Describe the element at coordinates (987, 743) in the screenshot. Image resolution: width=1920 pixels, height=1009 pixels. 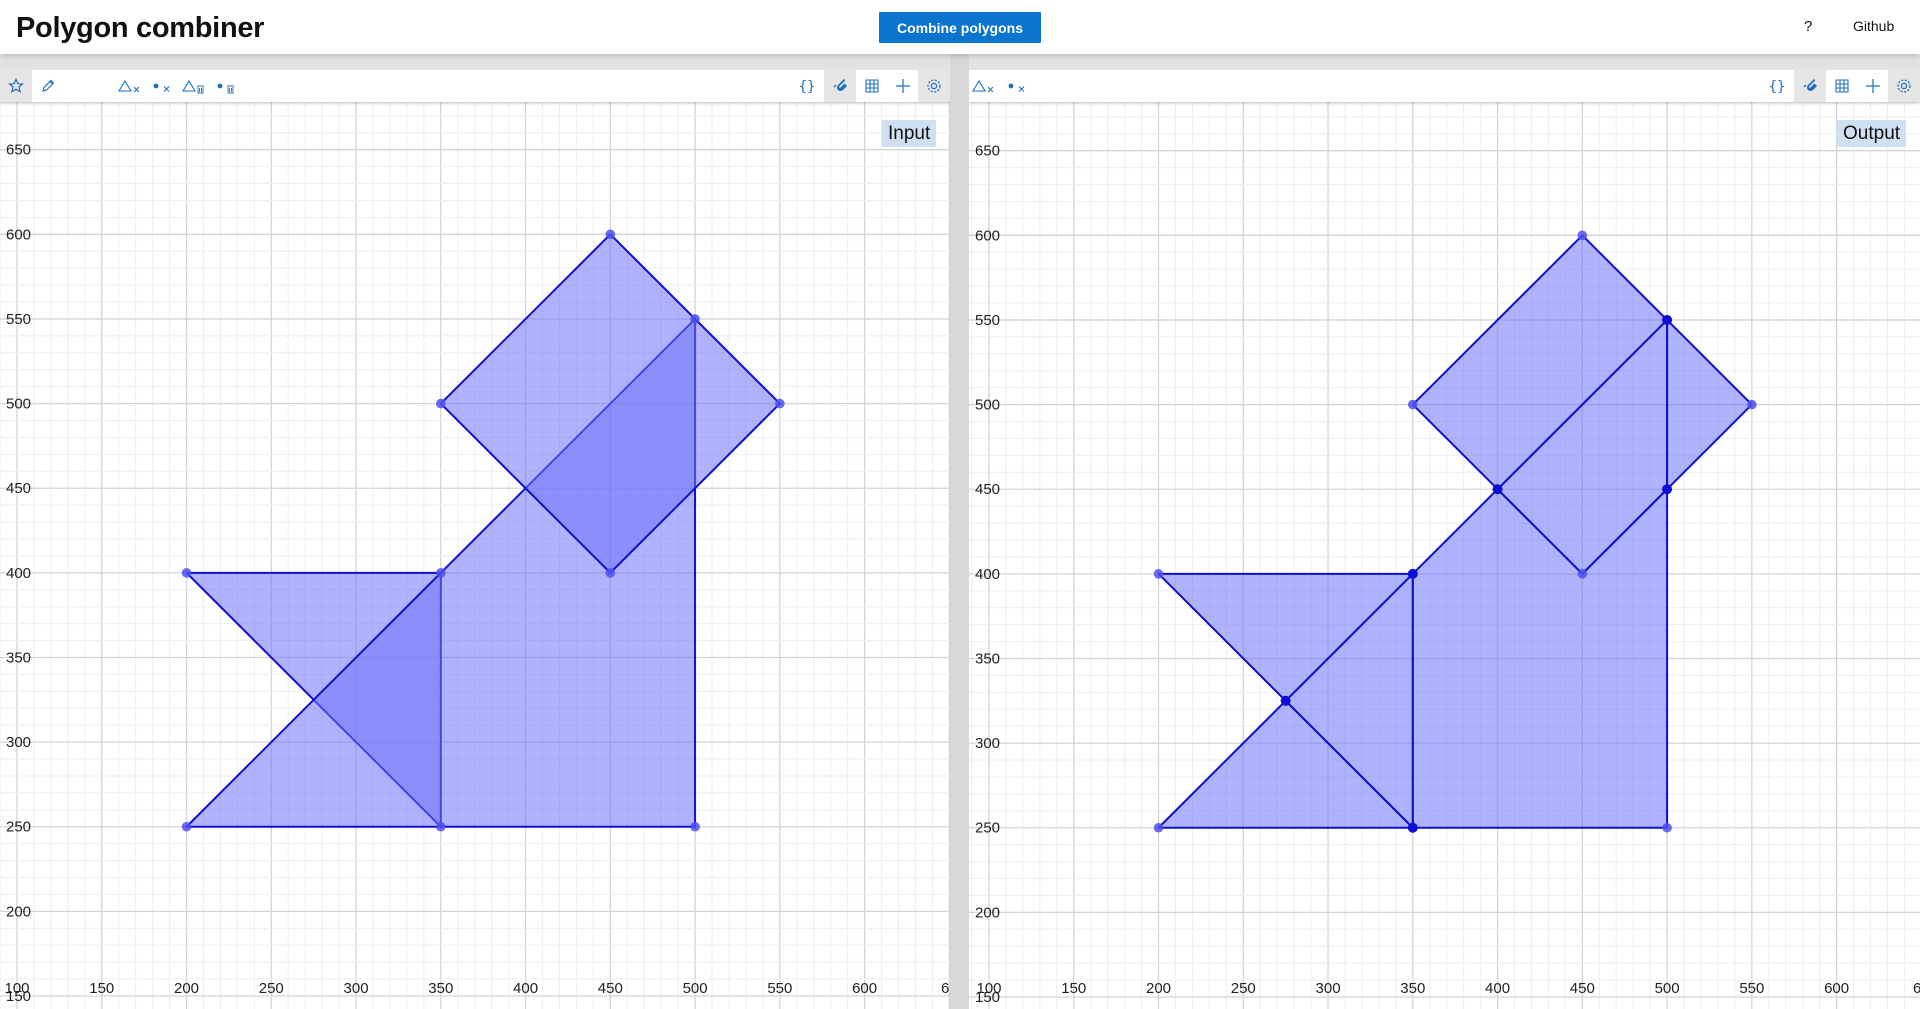
I see `y-tick-label: 300` at that location.